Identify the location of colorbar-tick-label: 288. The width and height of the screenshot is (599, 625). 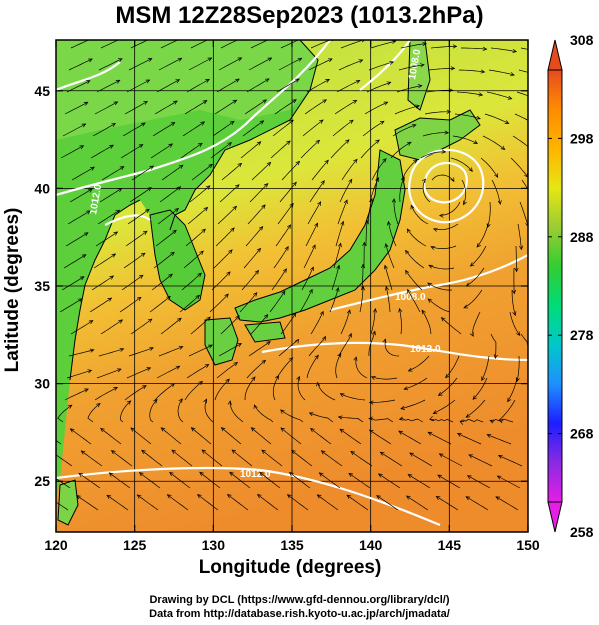
(582, 237).